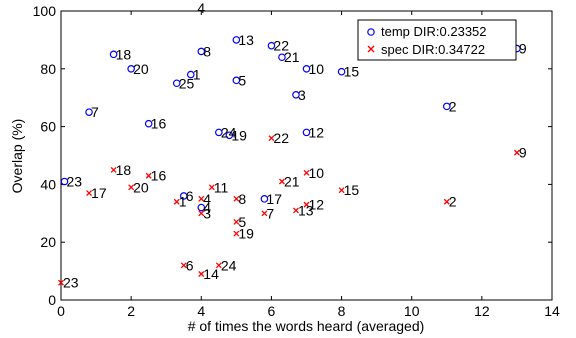 Image resolution: width=576 pixels, height=338 pixels. Describe the element at coordinates (317, 173) in the screenshot. I see `spec-point-label: 10` at that location.